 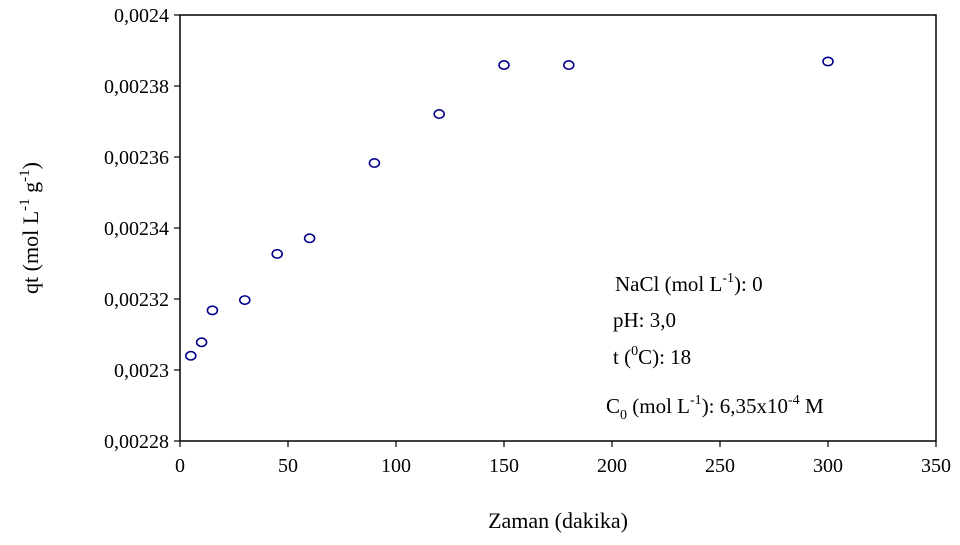 I want to click on y-tick-label: 0,0023, so click(x=141, y=371).